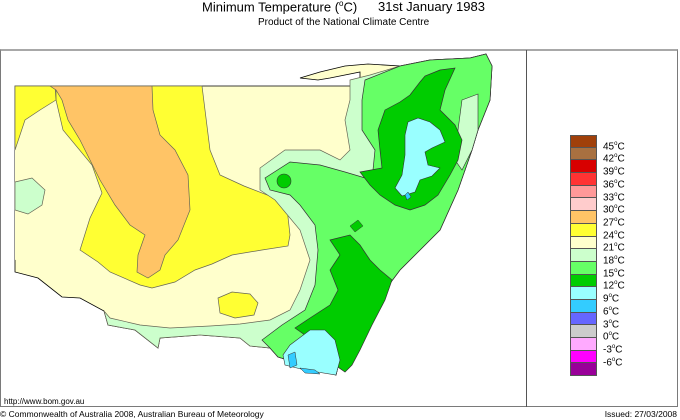 The image size is (680, 420). What do you see at coordinates (614, 235) in the screenshot?
I see `legend-label: 24oC` at bounding box center [614, 235].